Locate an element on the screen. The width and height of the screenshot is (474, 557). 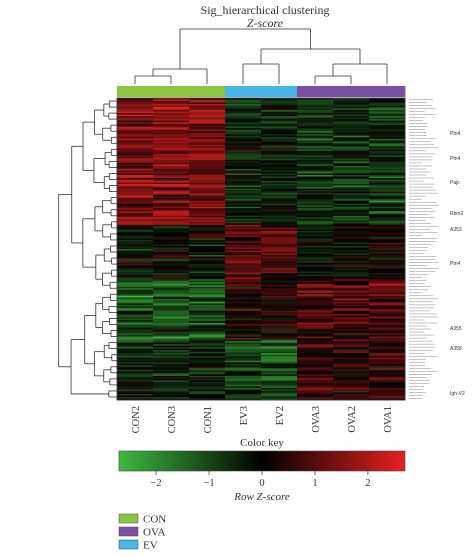
column-label: OVA2 is located at coordinates (352, 419).